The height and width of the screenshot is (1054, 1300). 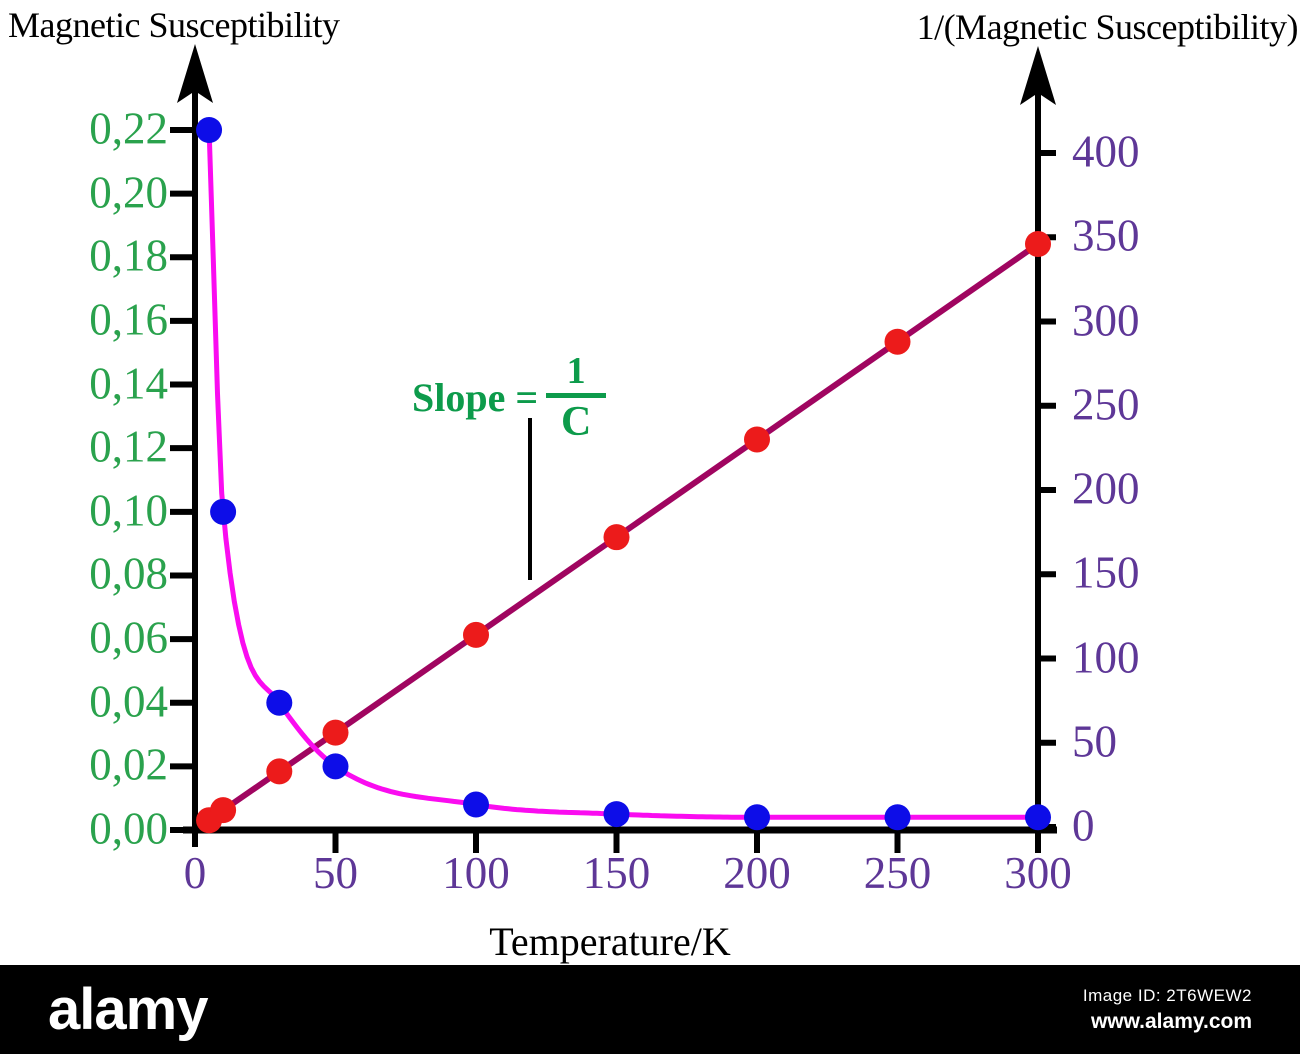 I want to click on slope-annotation: Slope = 1 C, so click(x=509, y=397).